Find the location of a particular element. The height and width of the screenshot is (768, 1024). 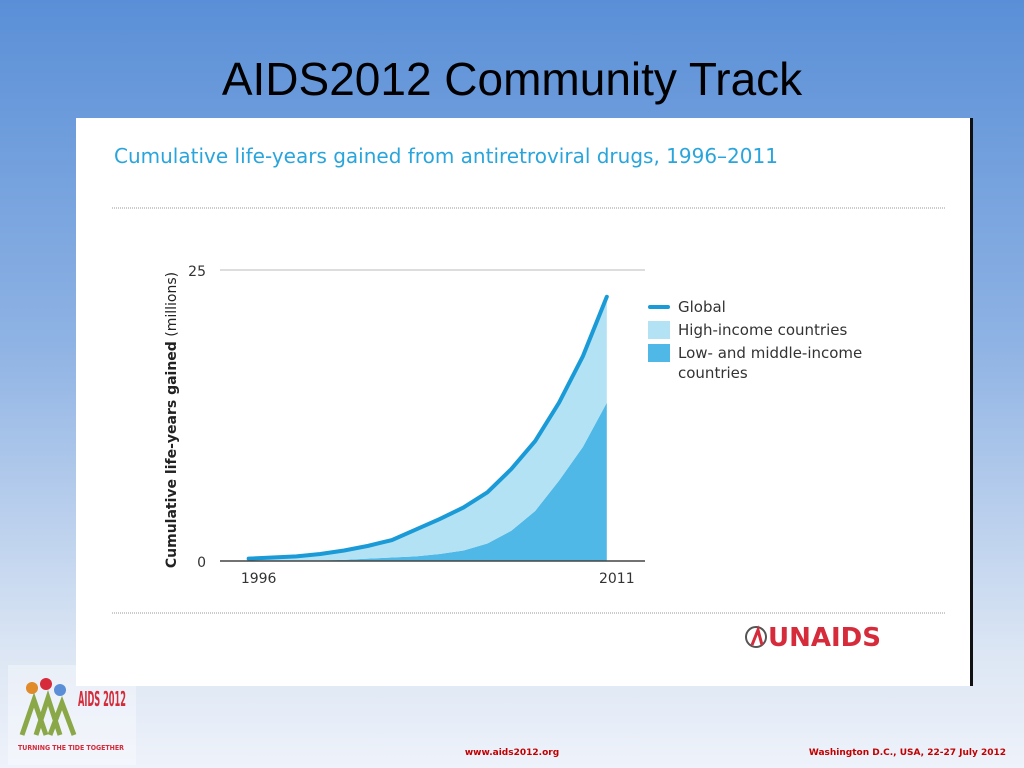

slide-title: AIDS2012 Community Track is located at coordinates (512, 79).